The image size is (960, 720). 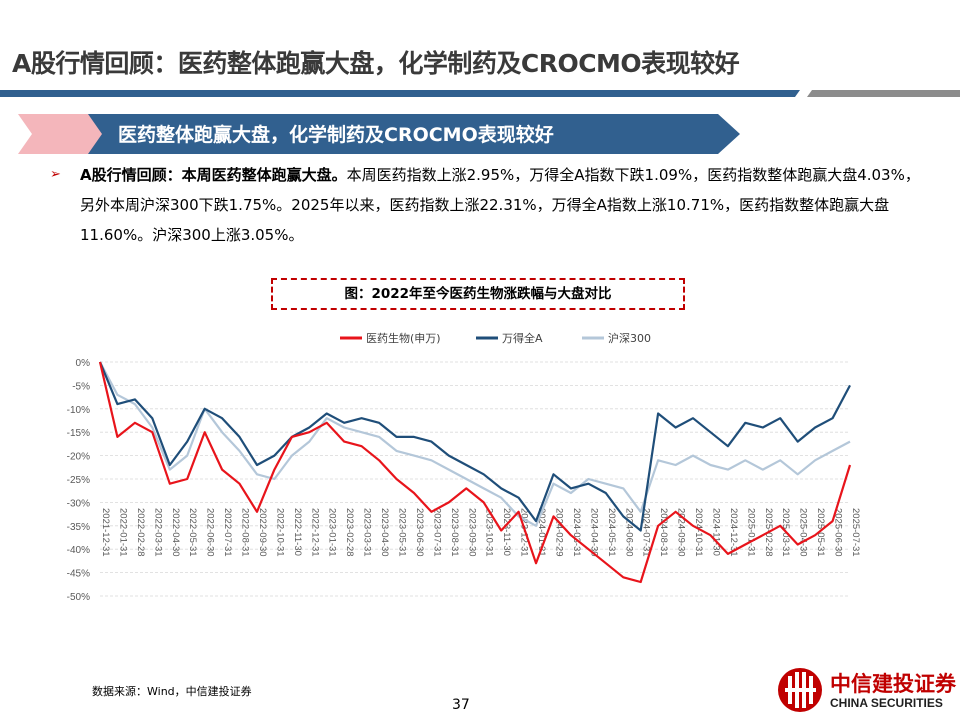 I want to click on banner-pink-tail, so click(x=68, y=134).